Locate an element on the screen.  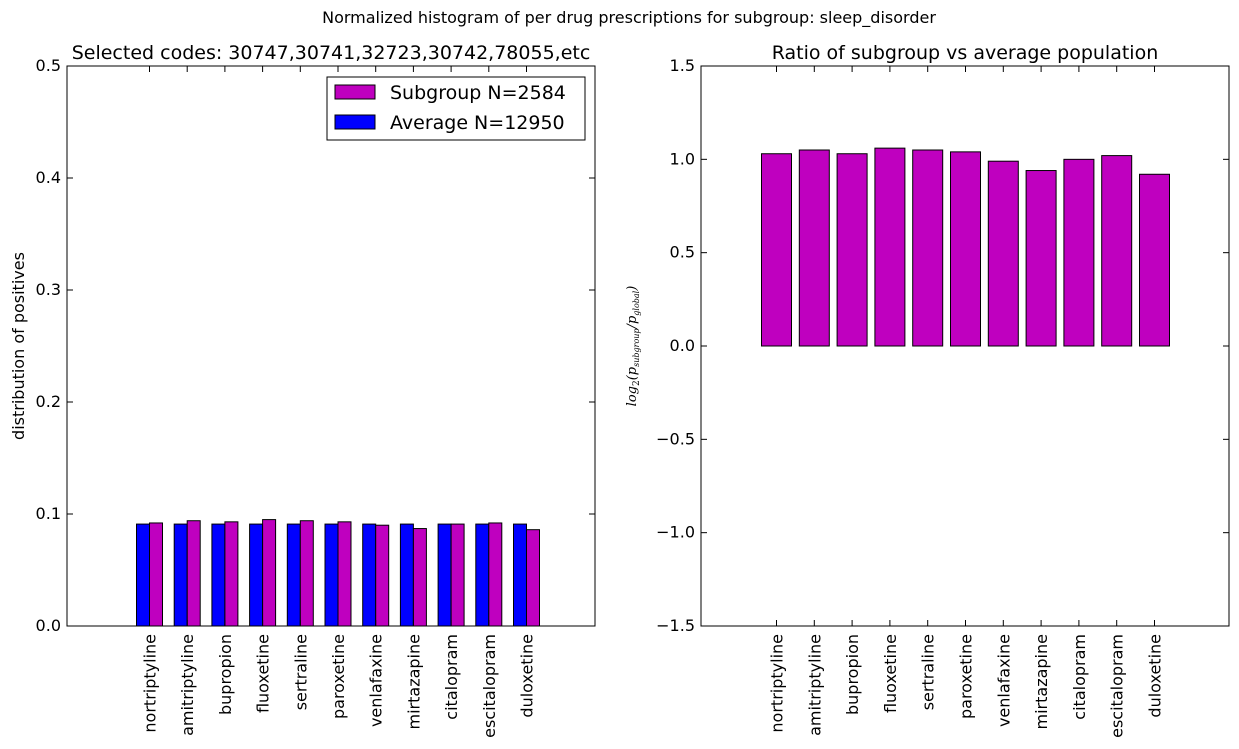
bar-average-duloxetine is located at coordinates (520, 575).